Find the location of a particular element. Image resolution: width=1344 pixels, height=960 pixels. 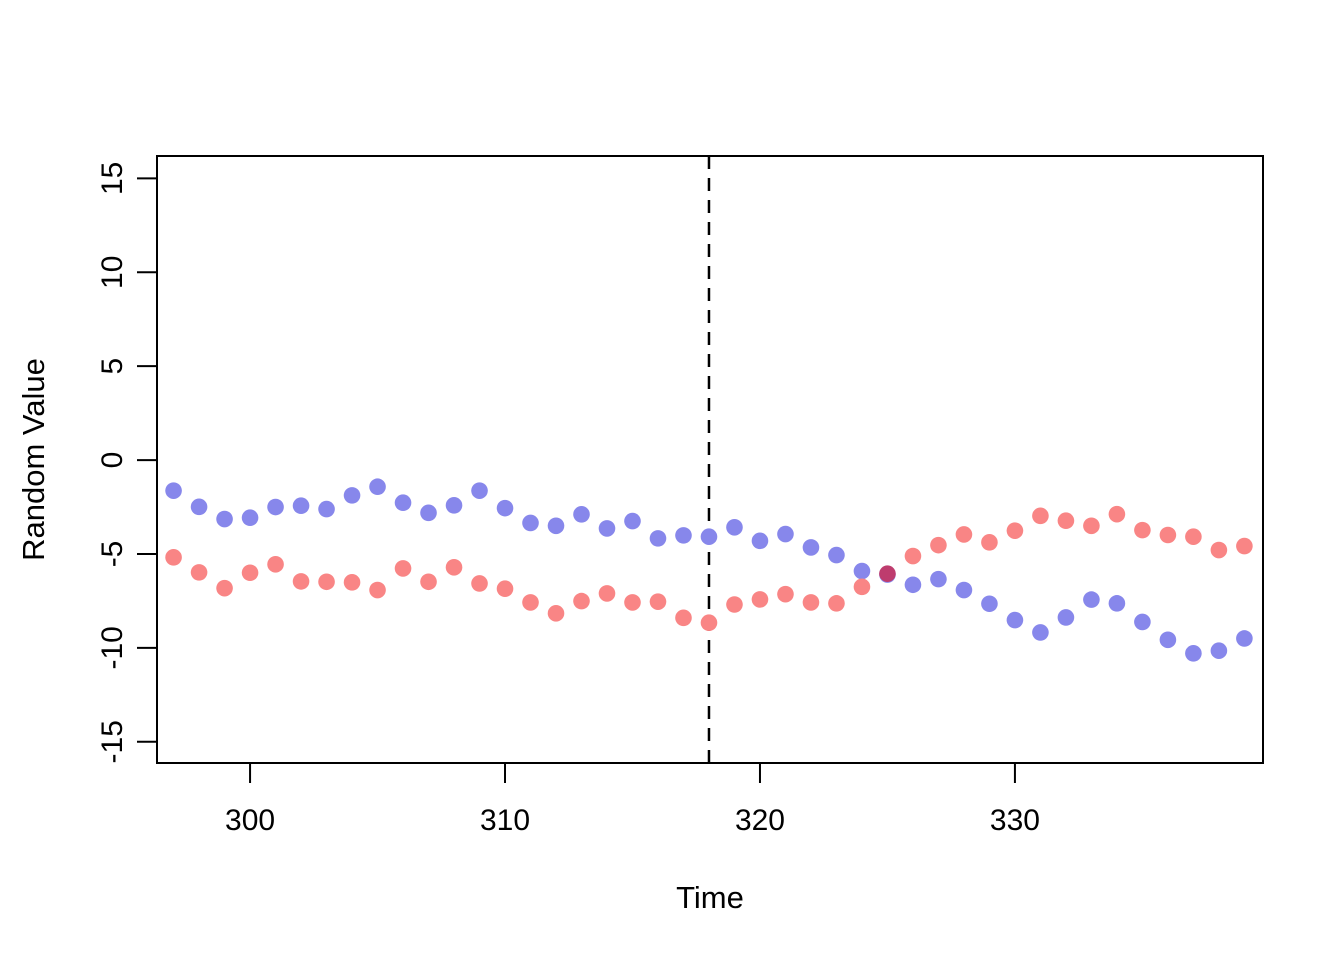

overlap-point is located at coordinates (887, 573).